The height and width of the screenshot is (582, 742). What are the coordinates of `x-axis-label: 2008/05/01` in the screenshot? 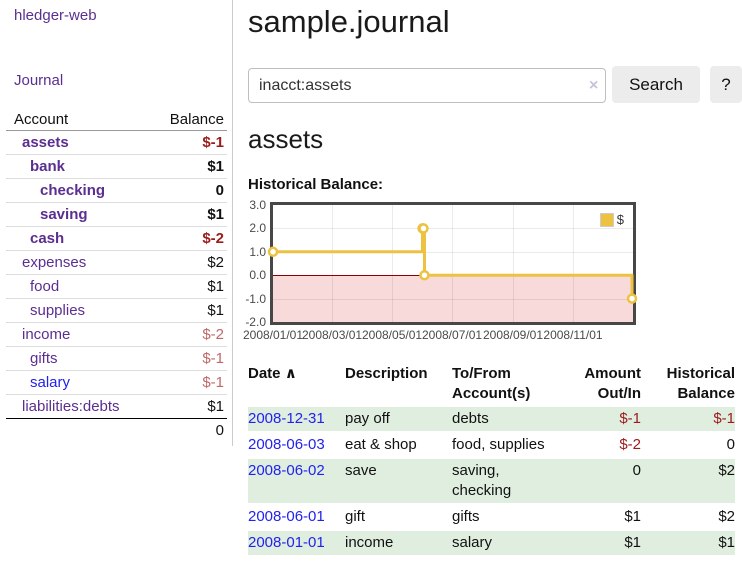 It's located at (392, 335).